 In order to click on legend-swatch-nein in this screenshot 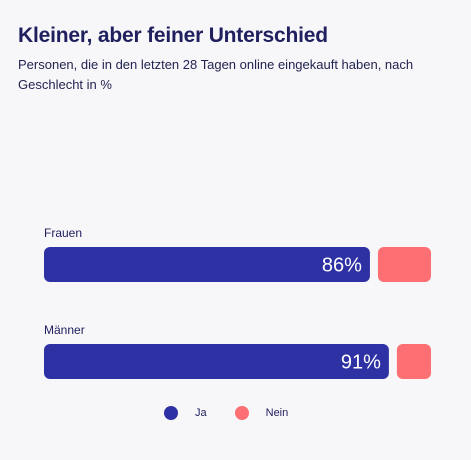, I will do `click(241, 413)`.